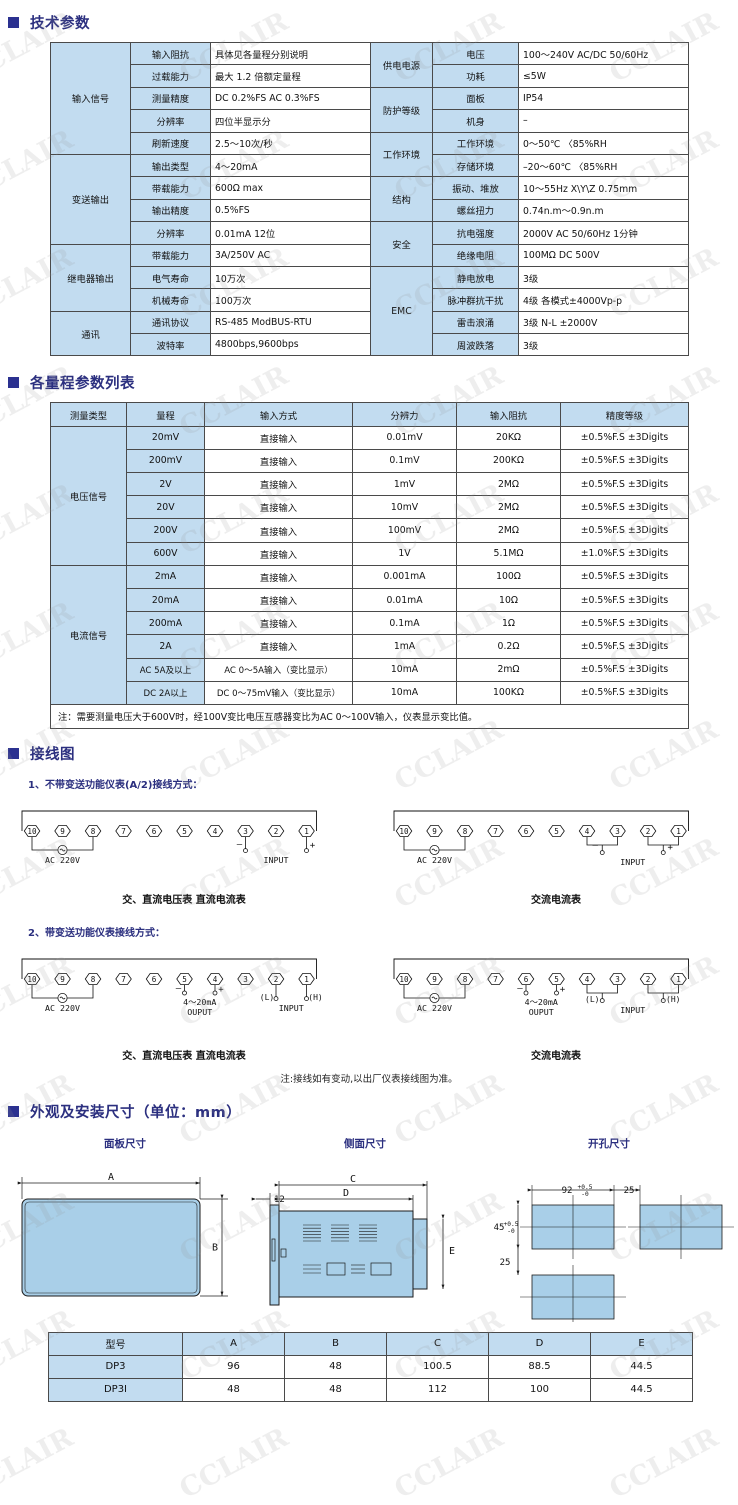  What do you see at coordinates (90, 333) in the screenshot?
I see `spec-group-label: 通讯` at bounding box center [90, 333].